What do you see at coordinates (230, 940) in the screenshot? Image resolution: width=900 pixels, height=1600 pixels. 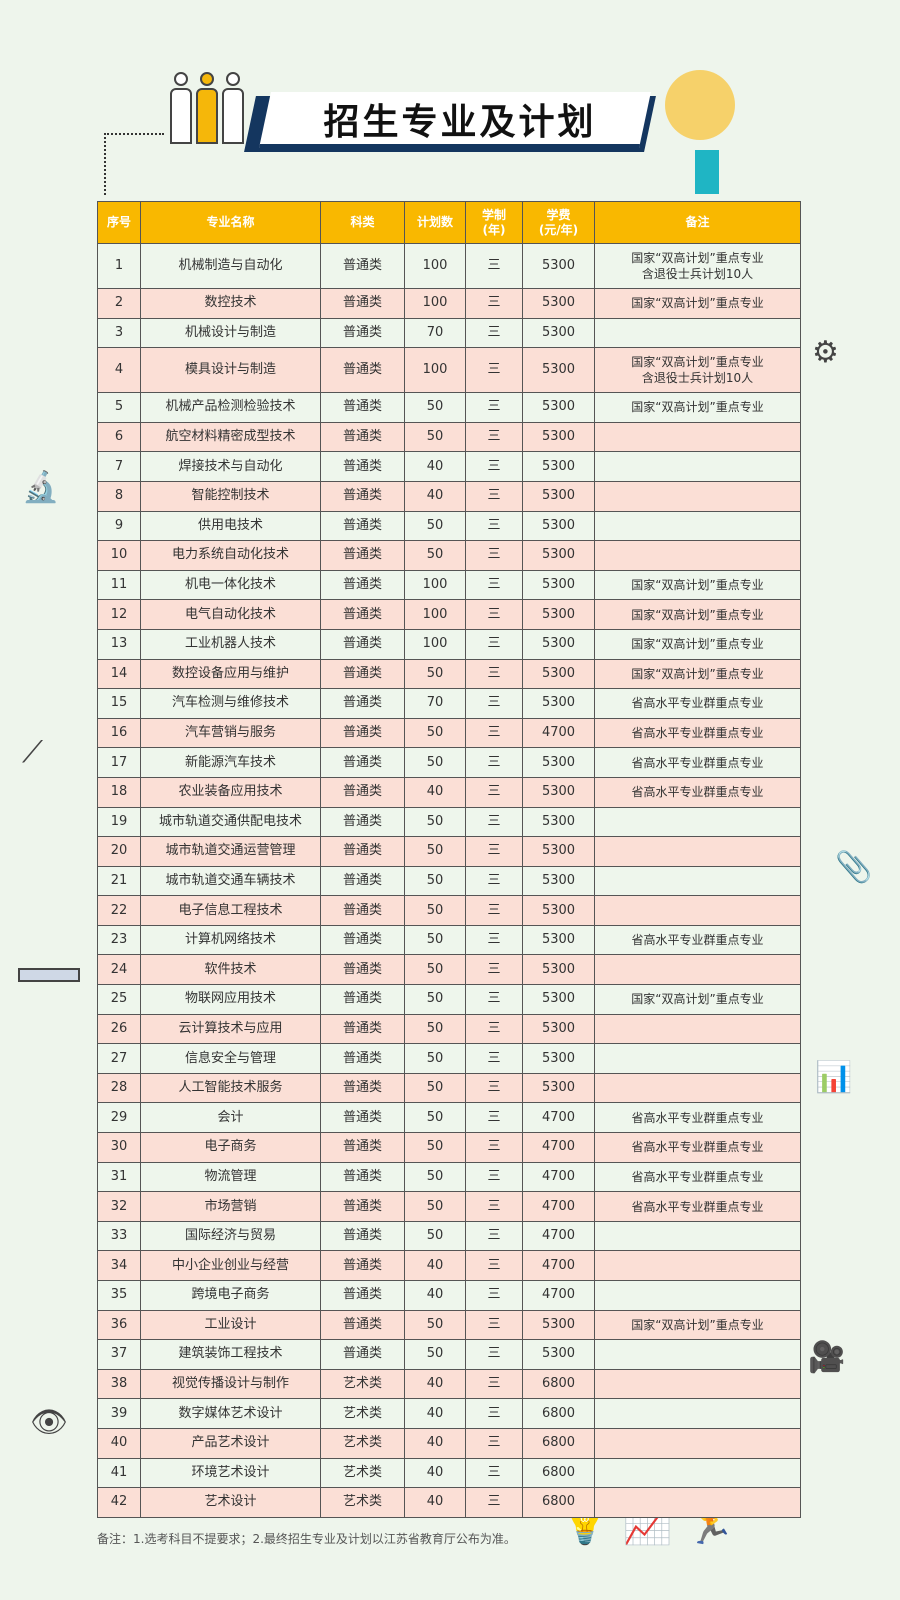 I see `cell-major-name: 计算机网络技术` at bounding box center [230, 940].